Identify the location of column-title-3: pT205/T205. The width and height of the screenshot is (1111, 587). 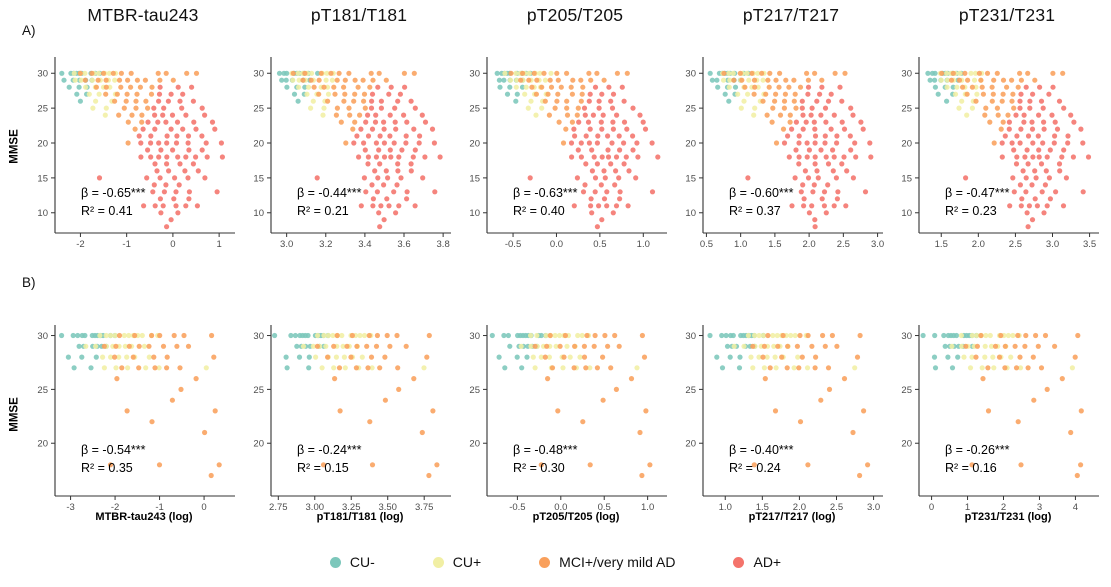
(575, 15).